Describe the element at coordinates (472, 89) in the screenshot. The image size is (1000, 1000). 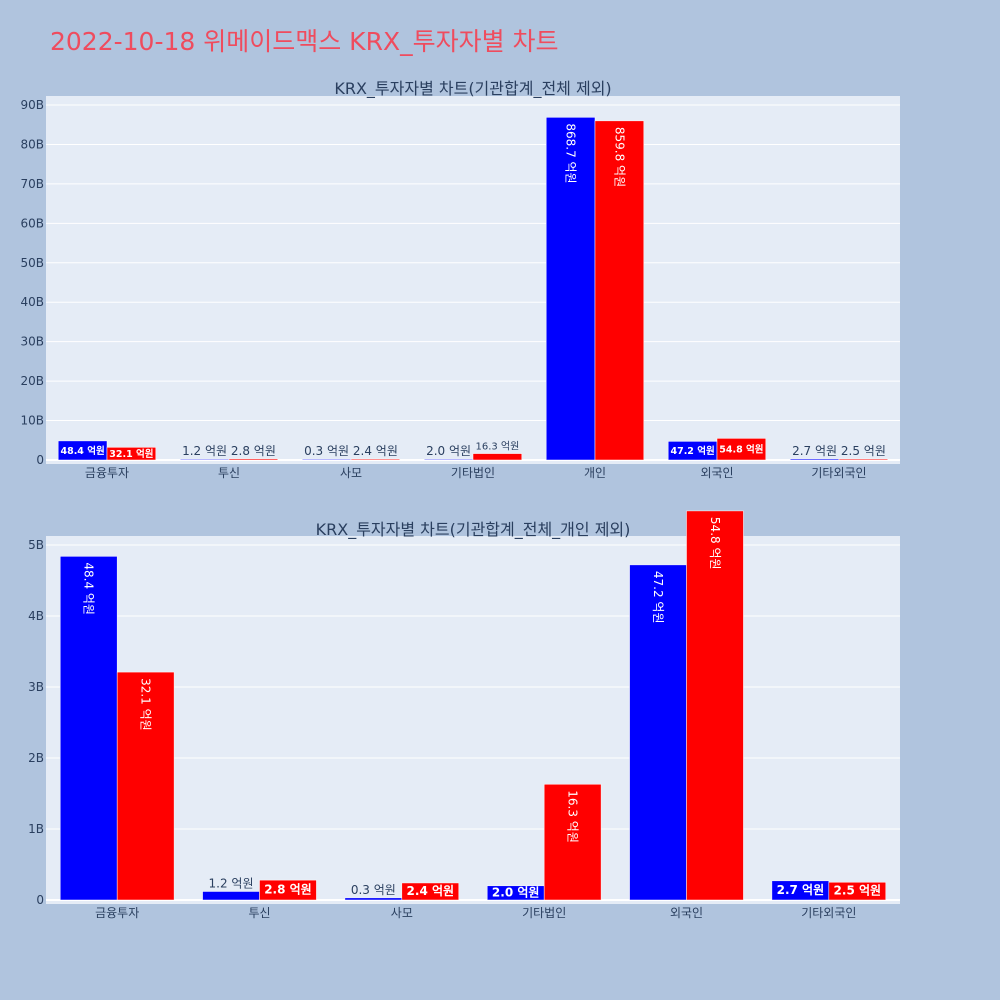
I see `chart-title: KRX_투자자별 차트(기관합계_전체 제외)` at that location.